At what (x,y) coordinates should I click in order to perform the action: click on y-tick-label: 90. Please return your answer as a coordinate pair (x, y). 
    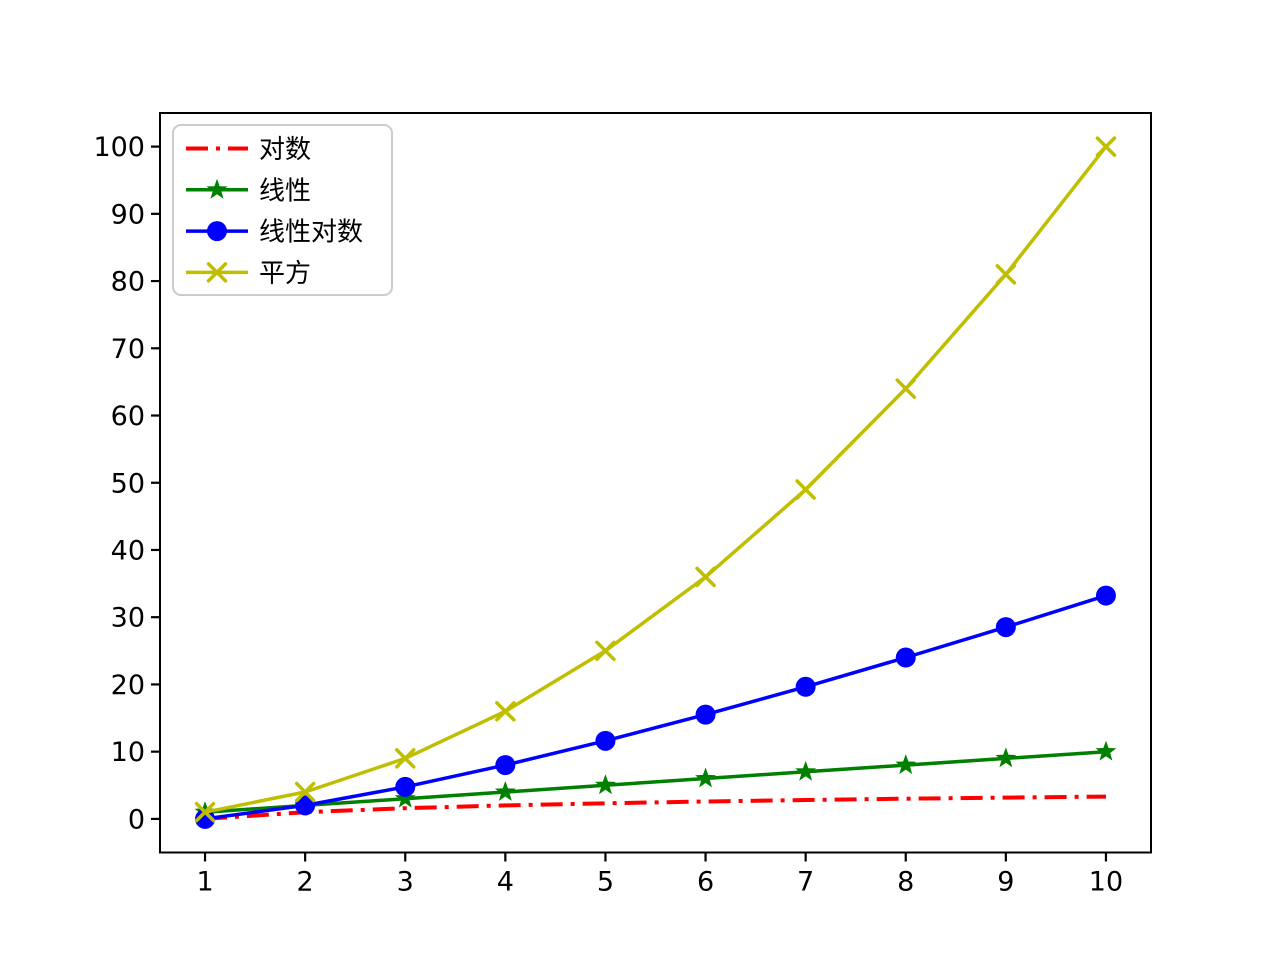
    Looking at the image, I should click on (128, 214).